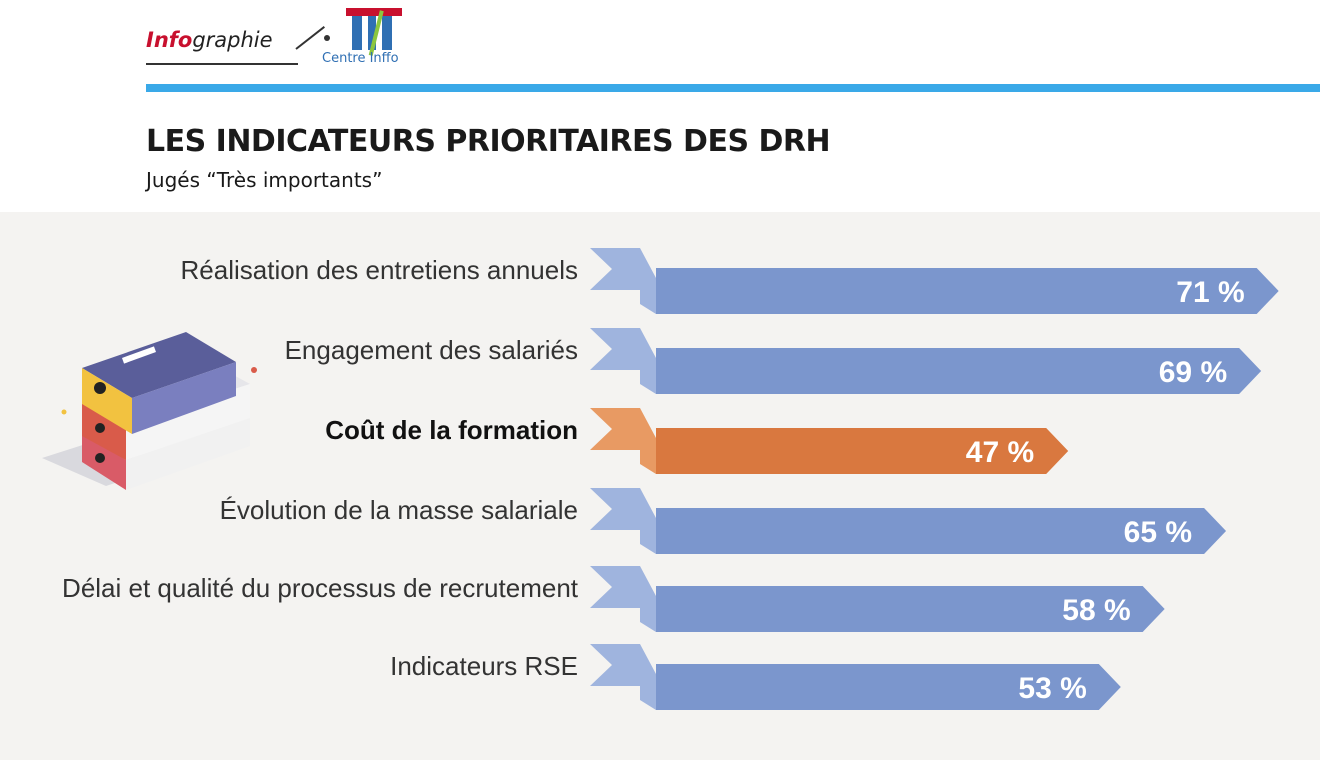 The image size is (1320, 760). I want to click on infographie-brand: Infographie, so click(209, 40).